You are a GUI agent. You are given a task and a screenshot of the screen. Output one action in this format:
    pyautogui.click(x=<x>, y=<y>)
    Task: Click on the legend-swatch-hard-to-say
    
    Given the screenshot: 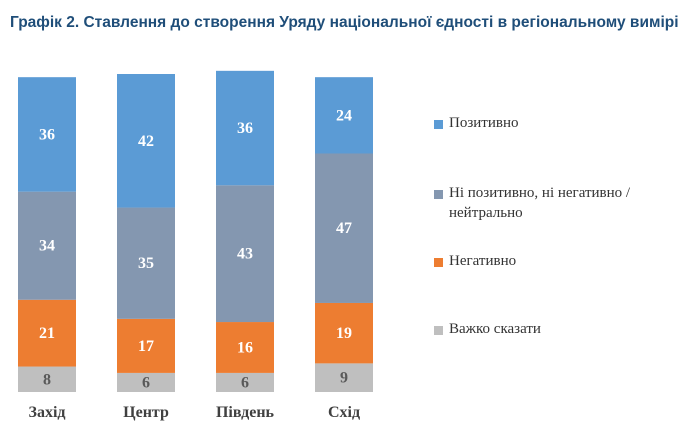 What is the action you would take?
    pyautogui.click(x=438, y=330)
    